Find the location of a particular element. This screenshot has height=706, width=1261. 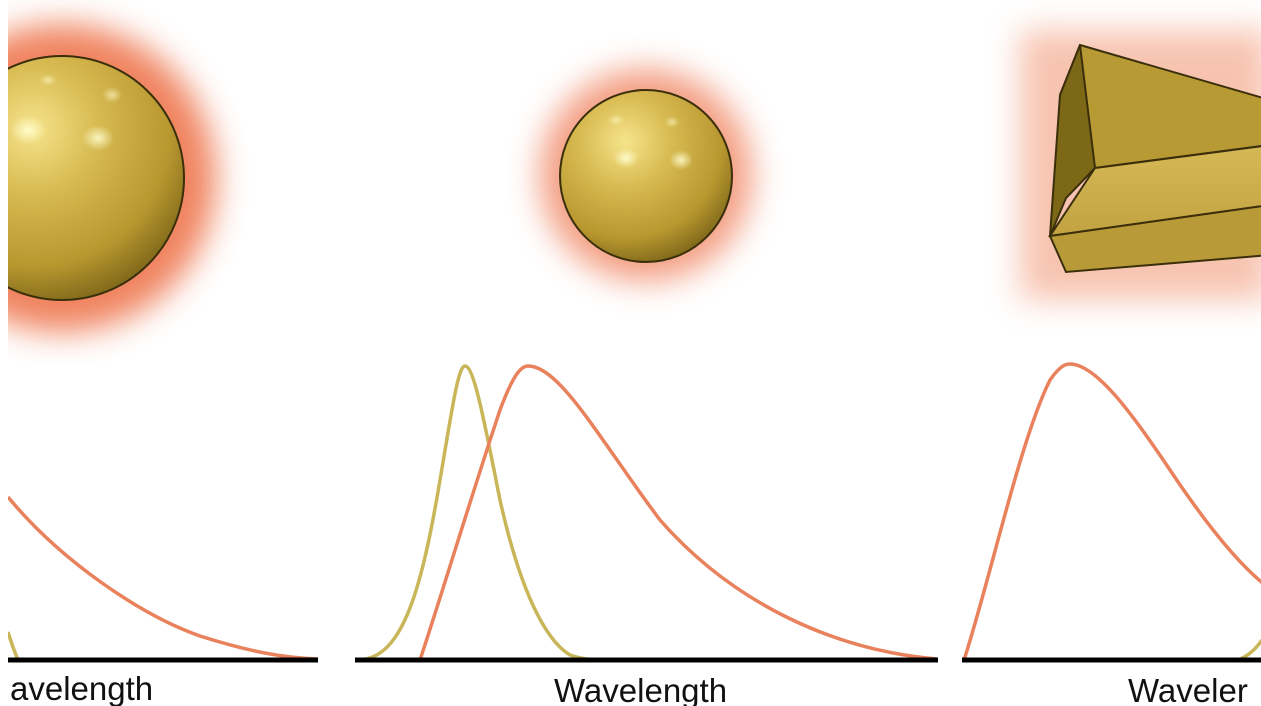

large-sphere-axis-label: avelength is located at coordinates (81, 688).